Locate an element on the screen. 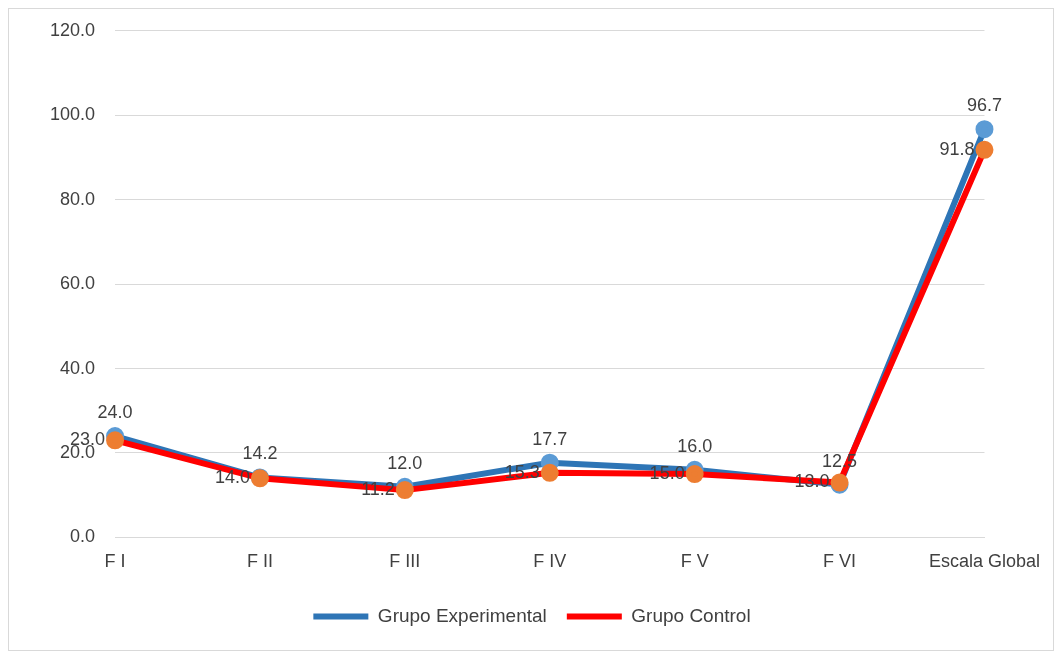 This screenshot has width=1054, height=651. data-label: 96.7 is located at coordinates (984, 105).